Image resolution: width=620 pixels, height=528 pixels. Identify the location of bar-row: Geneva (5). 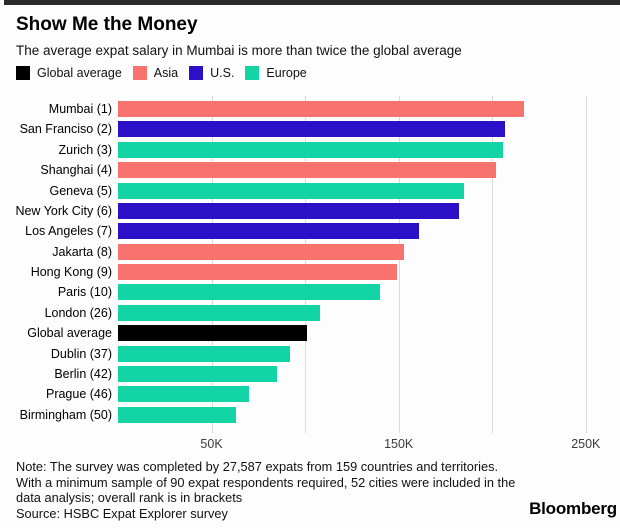
(310, 191).